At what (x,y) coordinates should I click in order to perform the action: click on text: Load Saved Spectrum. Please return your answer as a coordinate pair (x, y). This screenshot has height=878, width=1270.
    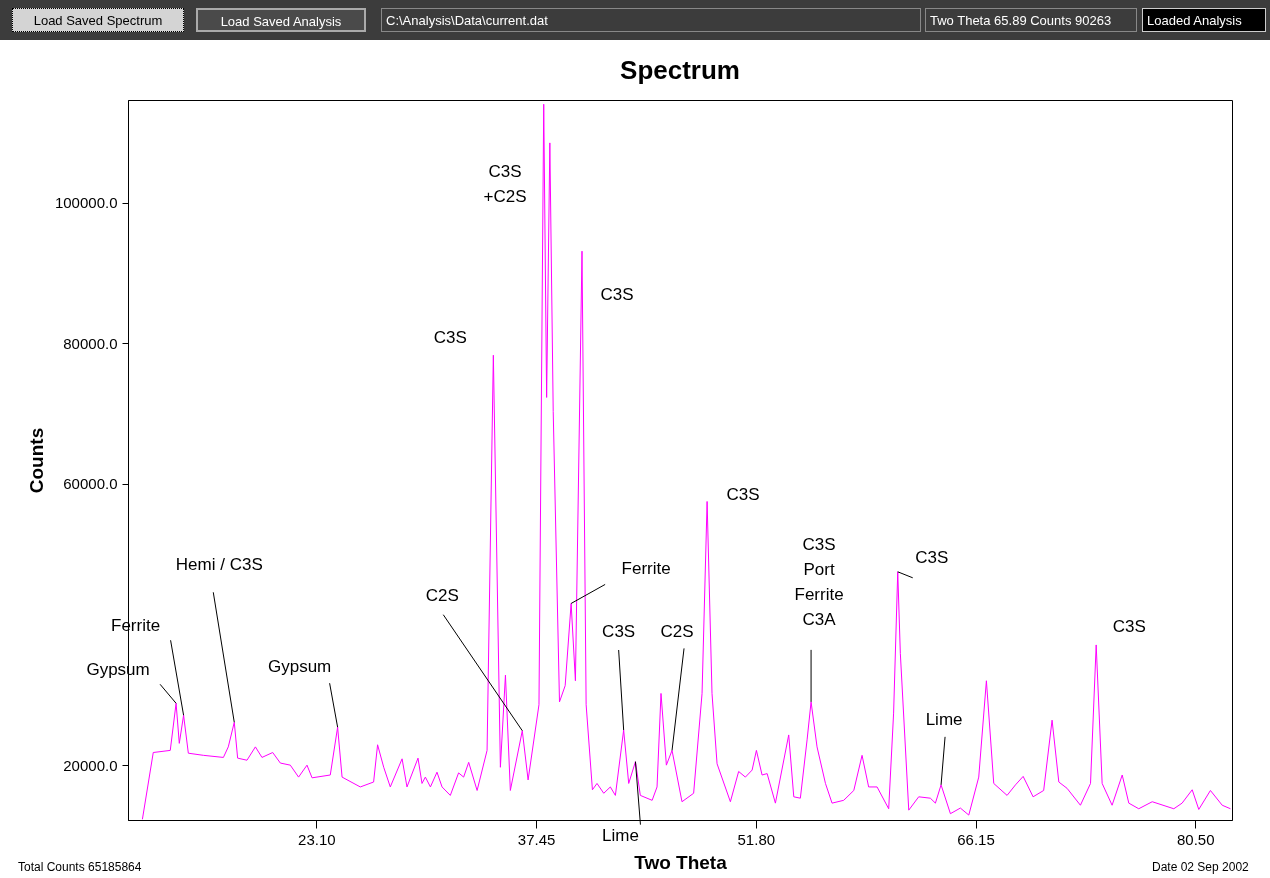
    Looking at the image, I should click on (98, 20).